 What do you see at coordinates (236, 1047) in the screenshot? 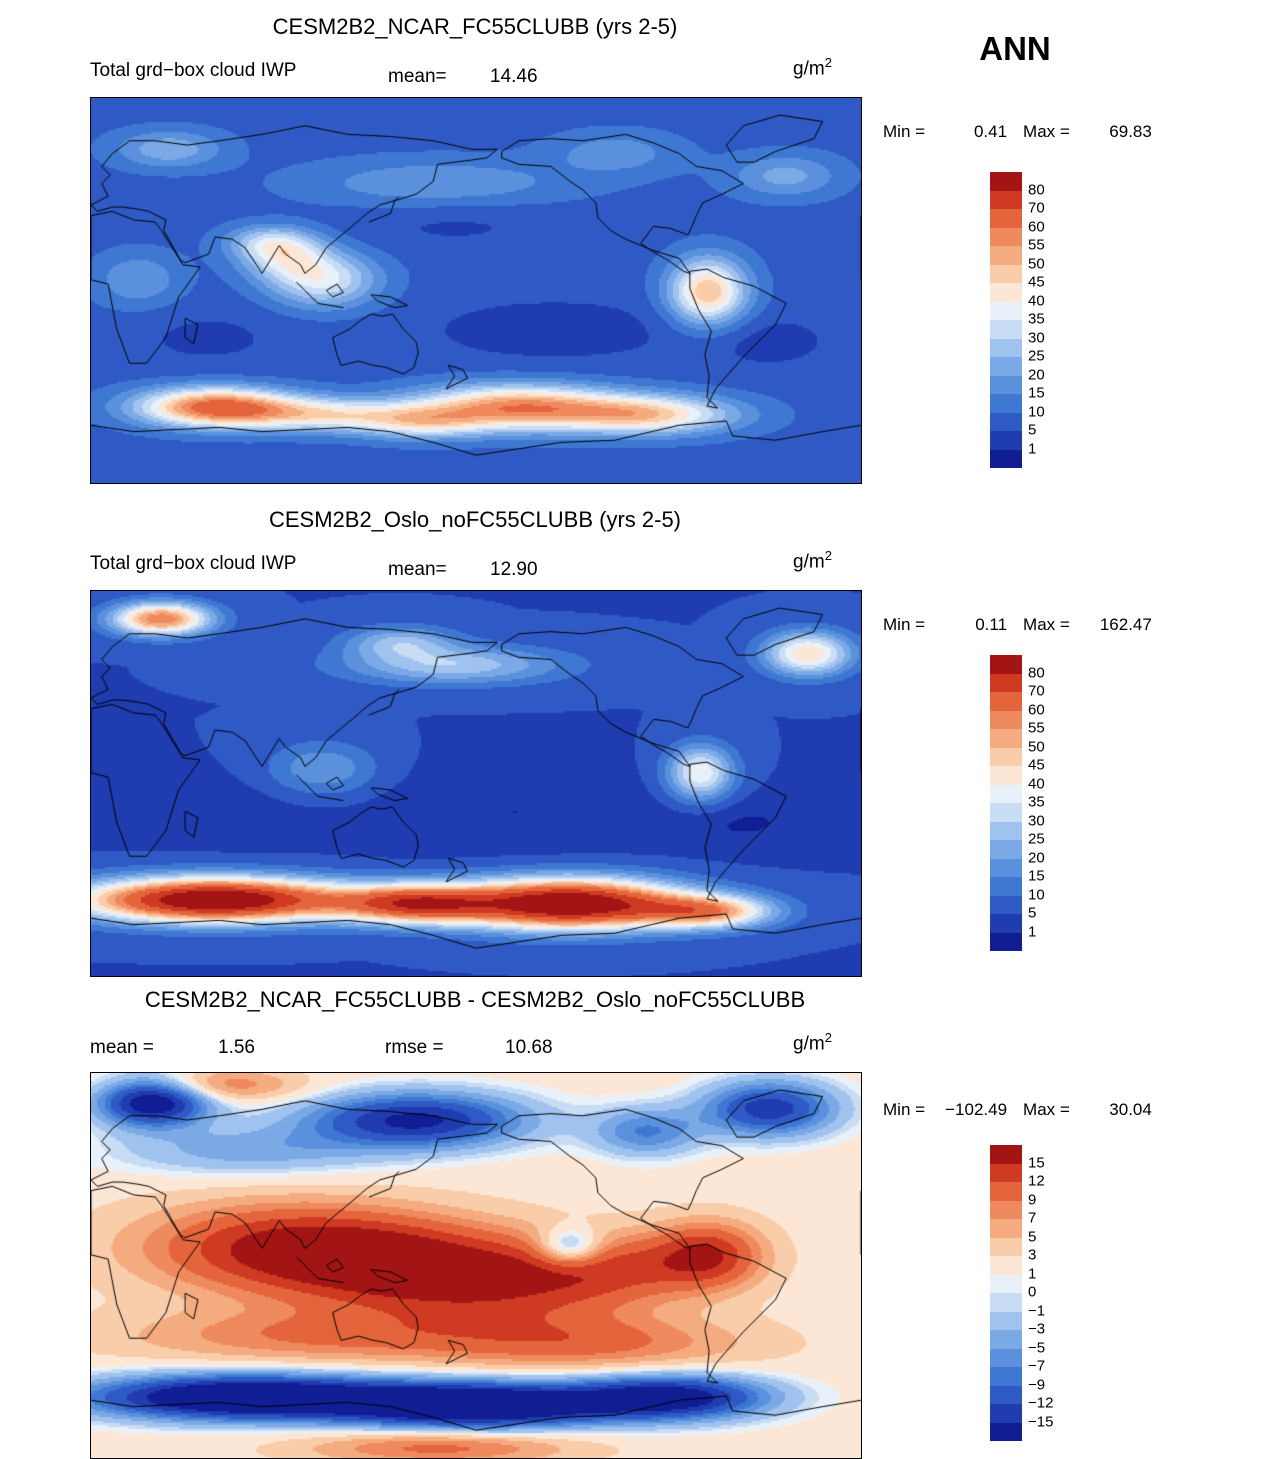
I see `panel3-mean-value: 1.56` at bounding box center [236, 1047].